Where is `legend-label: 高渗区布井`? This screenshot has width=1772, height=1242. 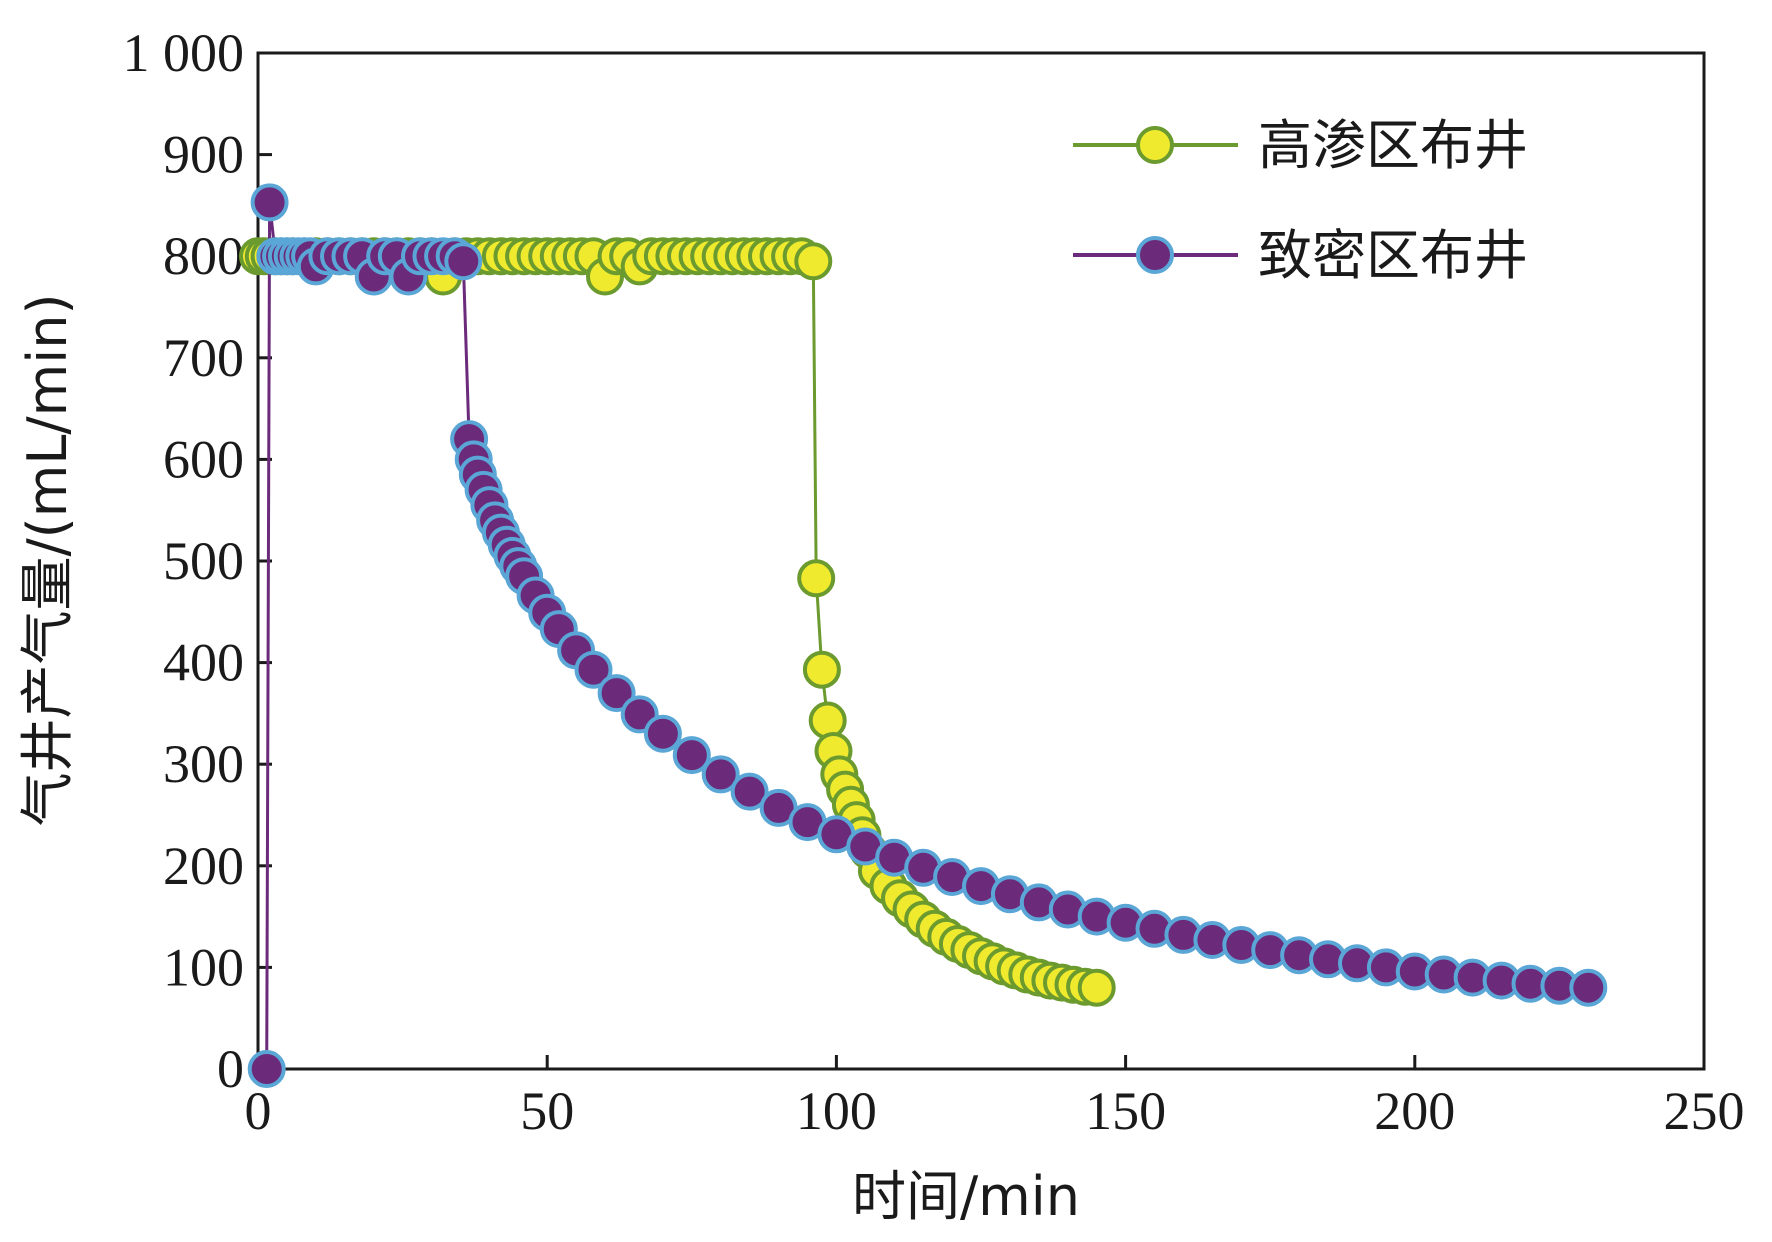 legend-label: 高渗区布井 is located at coordinates (1393, 145).